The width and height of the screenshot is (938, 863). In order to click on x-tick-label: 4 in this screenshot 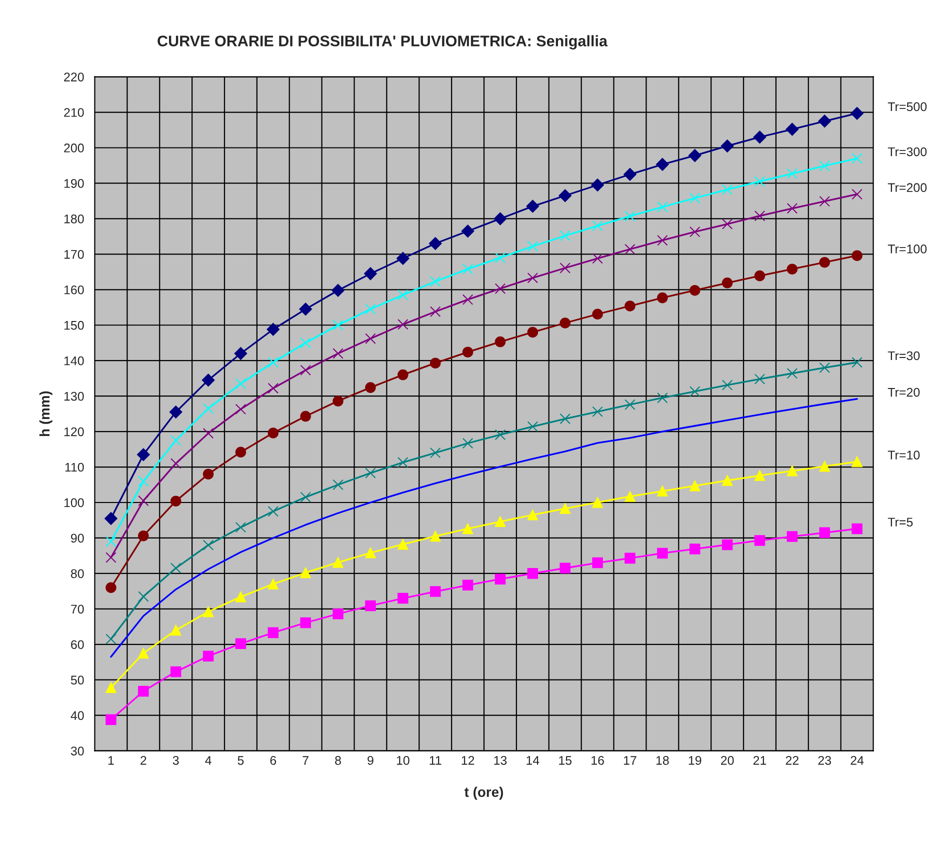, I will do `click(208, 760)`.